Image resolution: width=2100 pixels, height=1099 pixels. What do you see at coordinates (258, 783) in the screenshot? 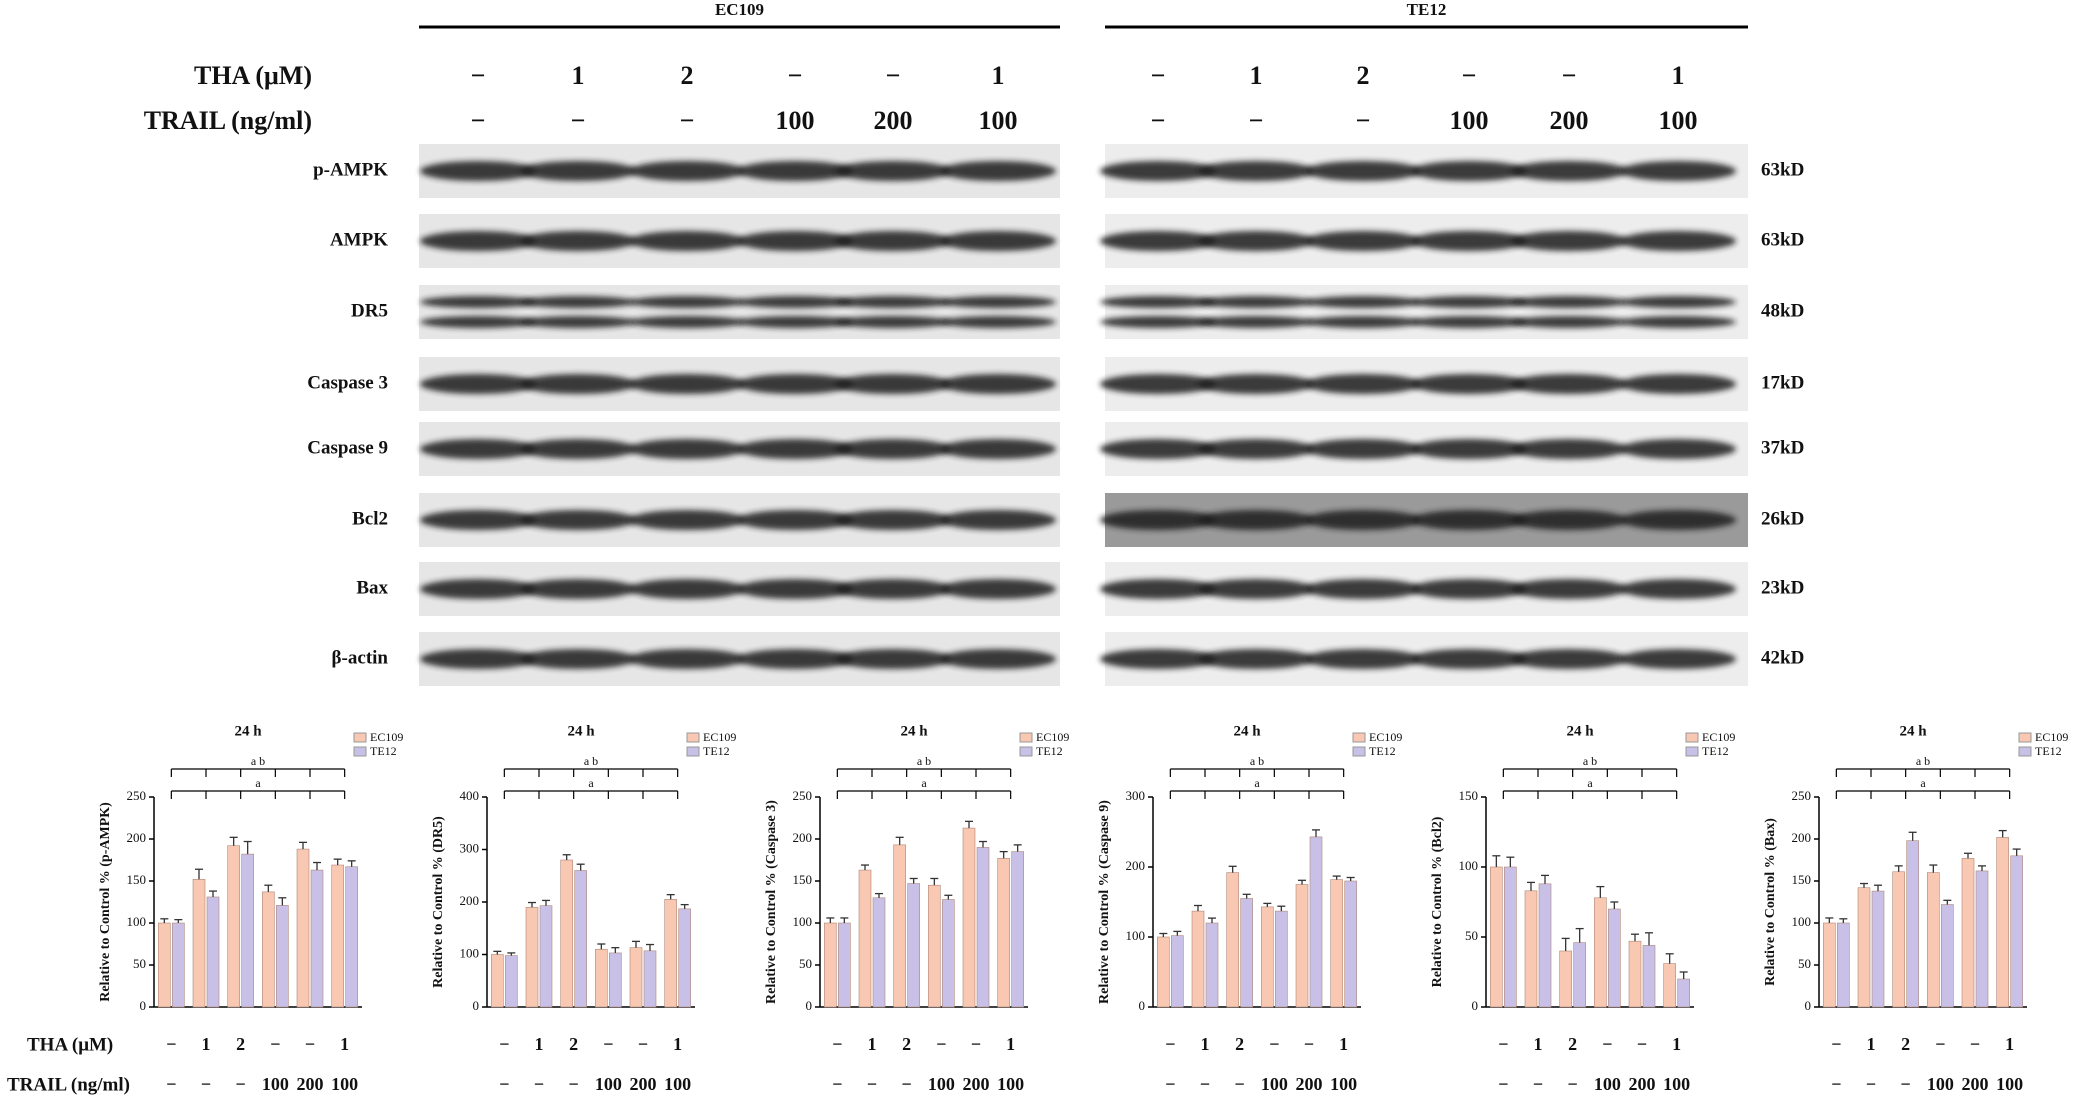
I see `annotation: a` at bounding box center [258, 783].